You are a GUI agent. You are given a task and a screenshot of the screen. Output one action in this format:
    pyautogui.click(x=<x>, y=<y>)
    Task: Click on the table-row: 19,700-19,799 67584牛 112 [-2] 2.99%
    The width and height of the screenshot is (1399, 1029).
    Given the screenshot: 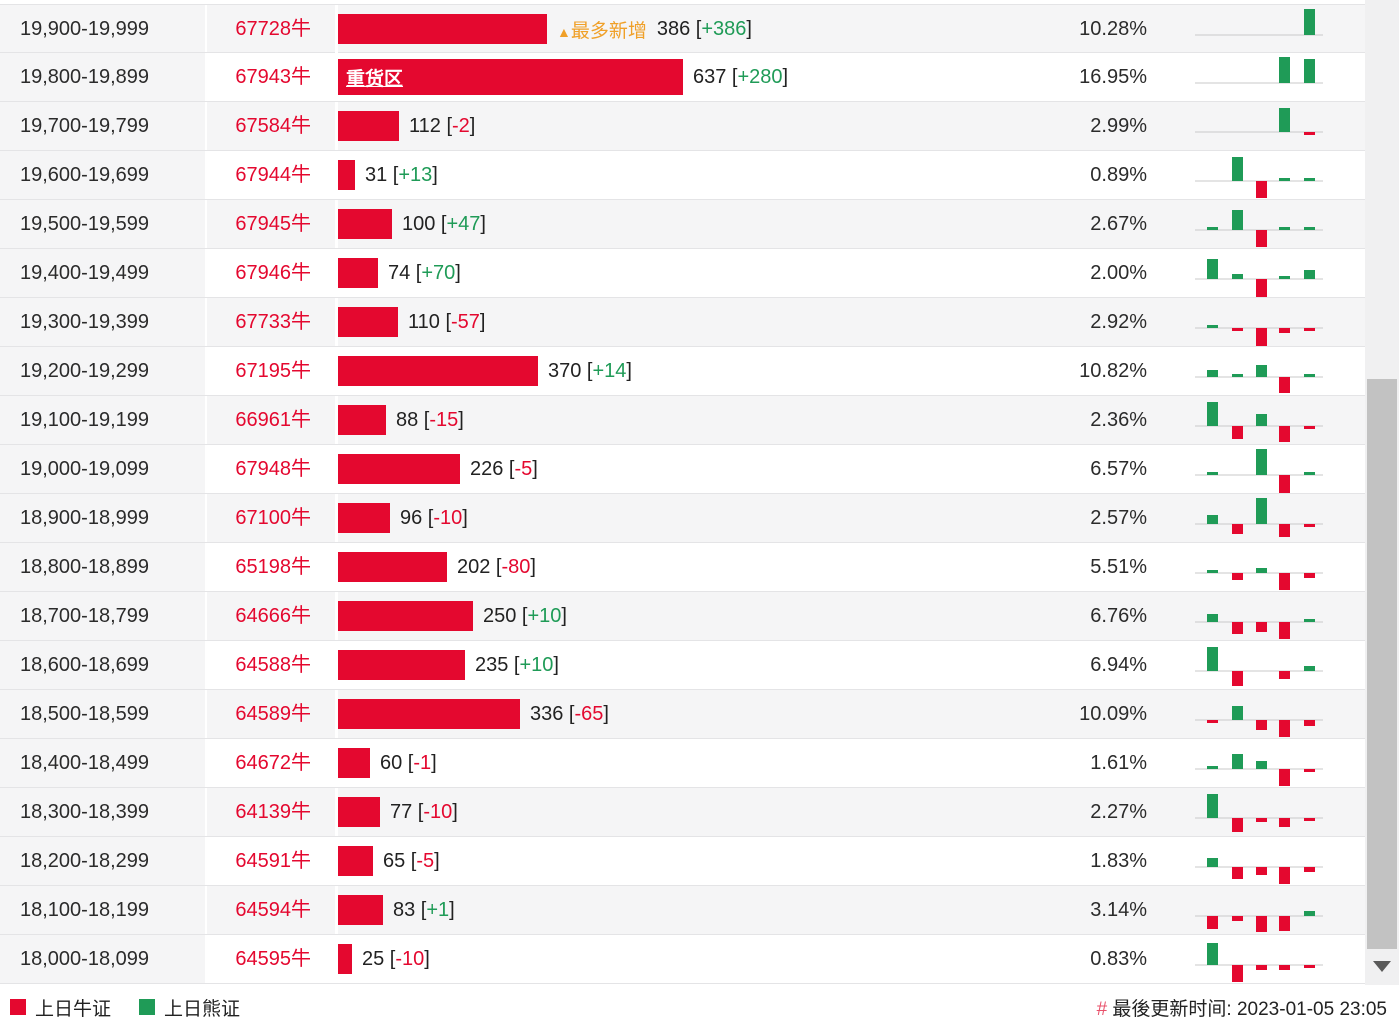 What is the action you would take?
    pyautogui.click(x=682, y=126)
    